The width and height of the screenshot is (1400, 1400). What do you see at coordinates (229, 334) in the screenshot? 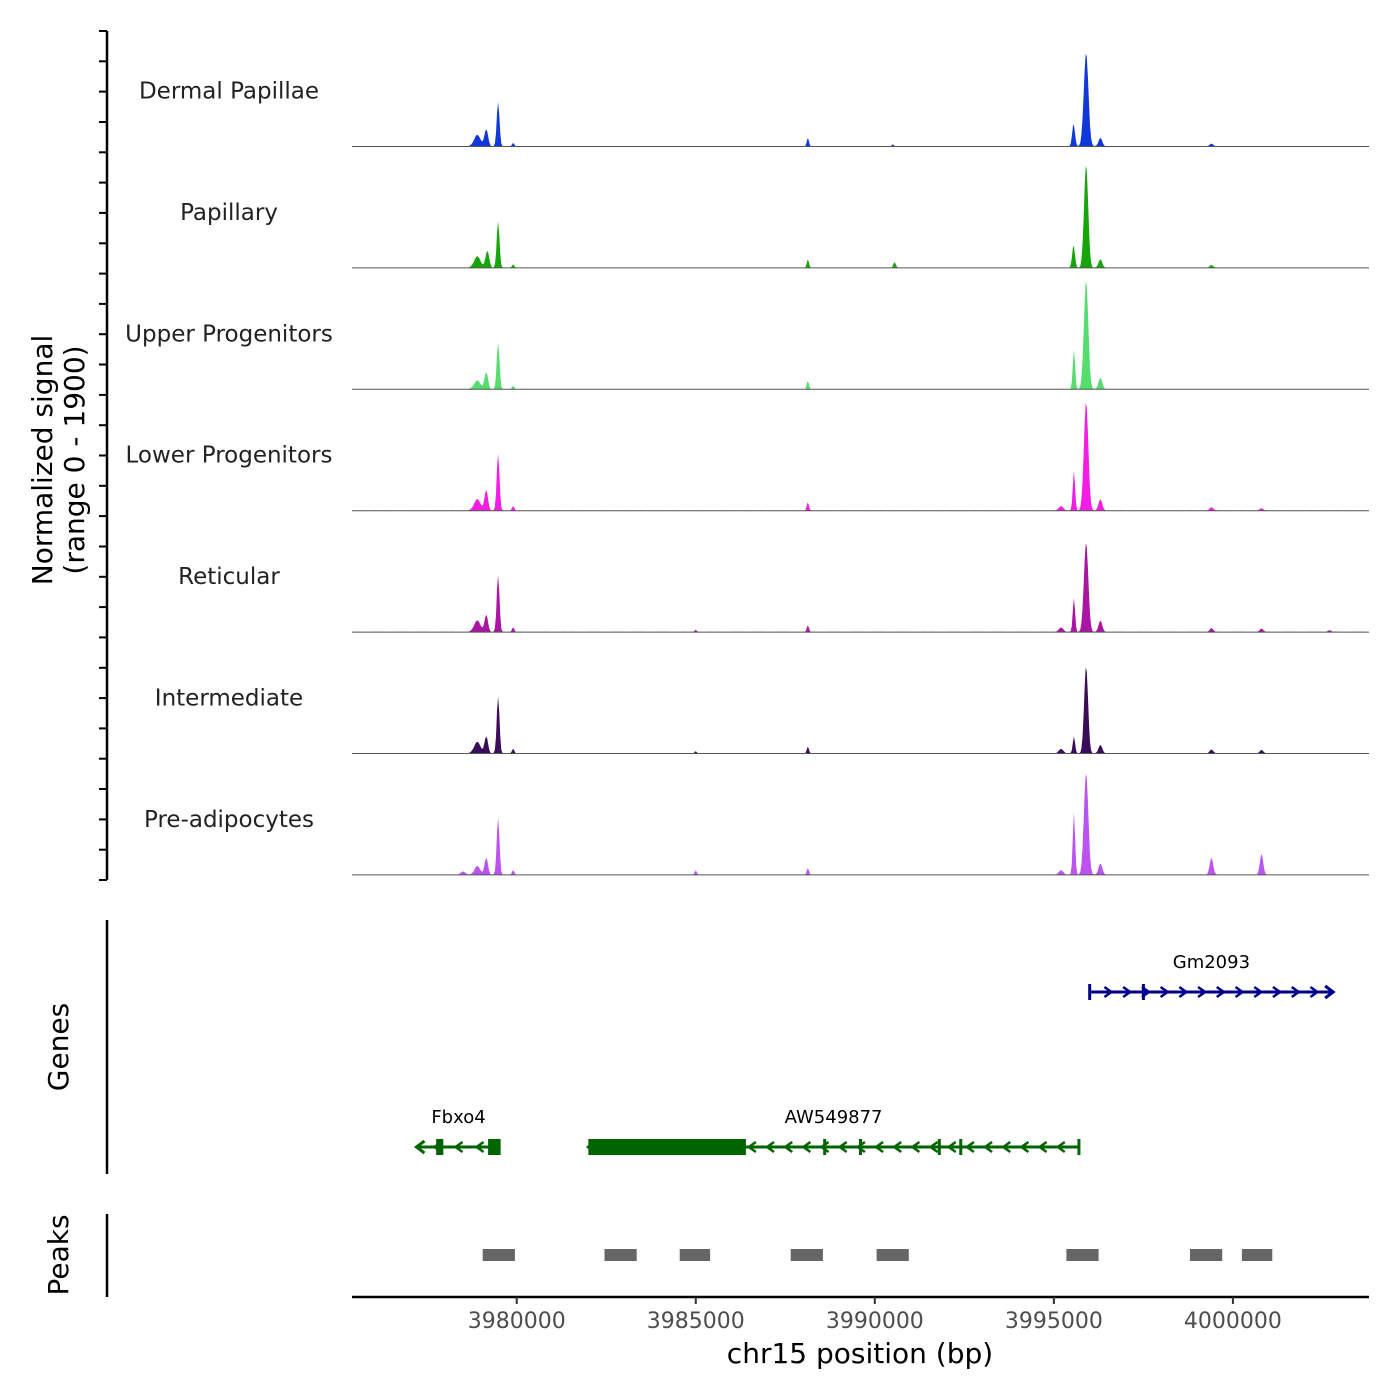
I see `track-label: Upper Progenitors` at bounding box center [229, 334].